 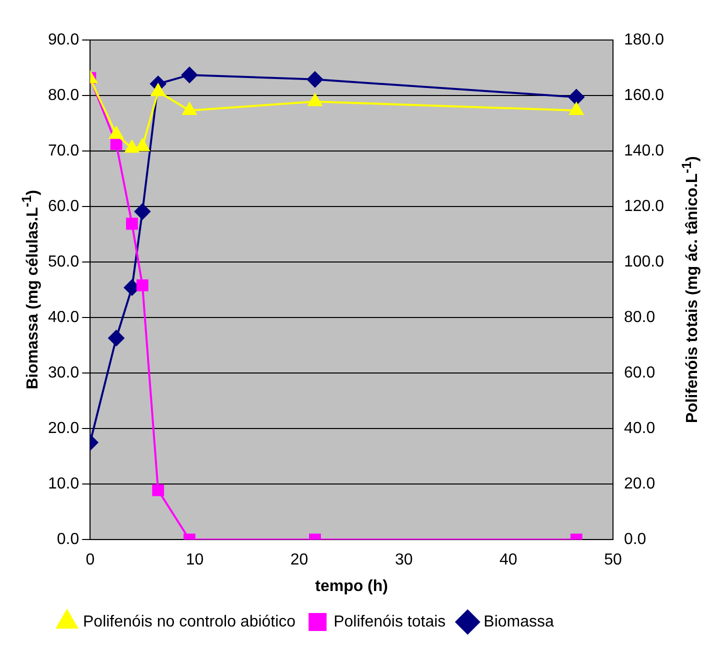 What do you see at coordinates (64, 483) in the screenshot?
I see `y-tick-label: 10.0` at bounding box center [64, 483].